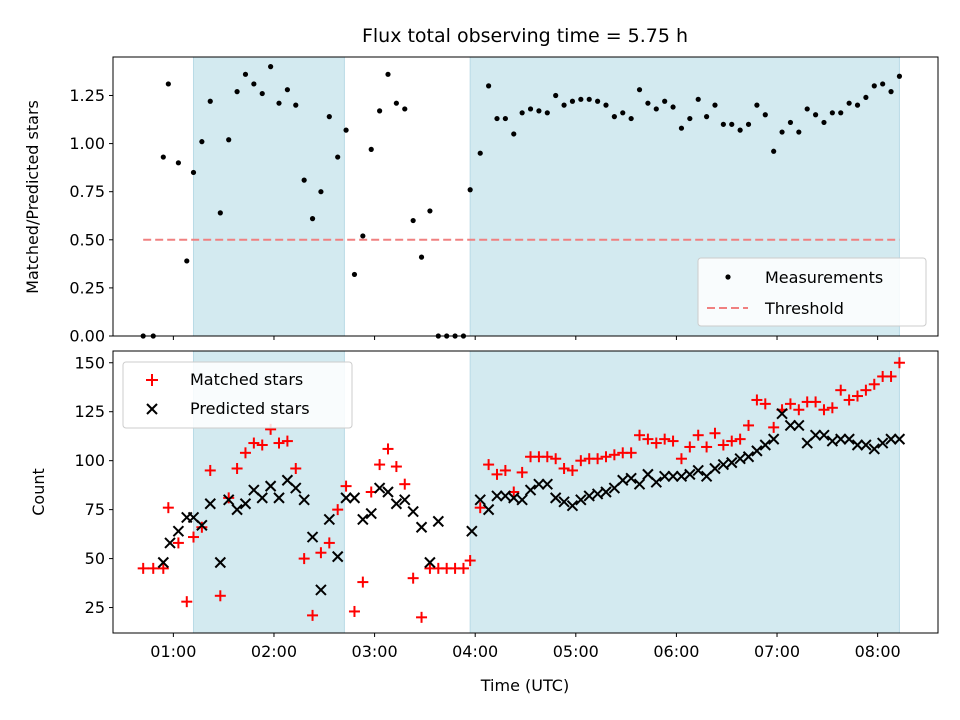 Image resolution: width=960 pixels, height=720 pixels. What do you see at coordinates (89, 460) in the screenshot?
I see `bottom-y-tick-label: 100` at bounding box center [89, 460].